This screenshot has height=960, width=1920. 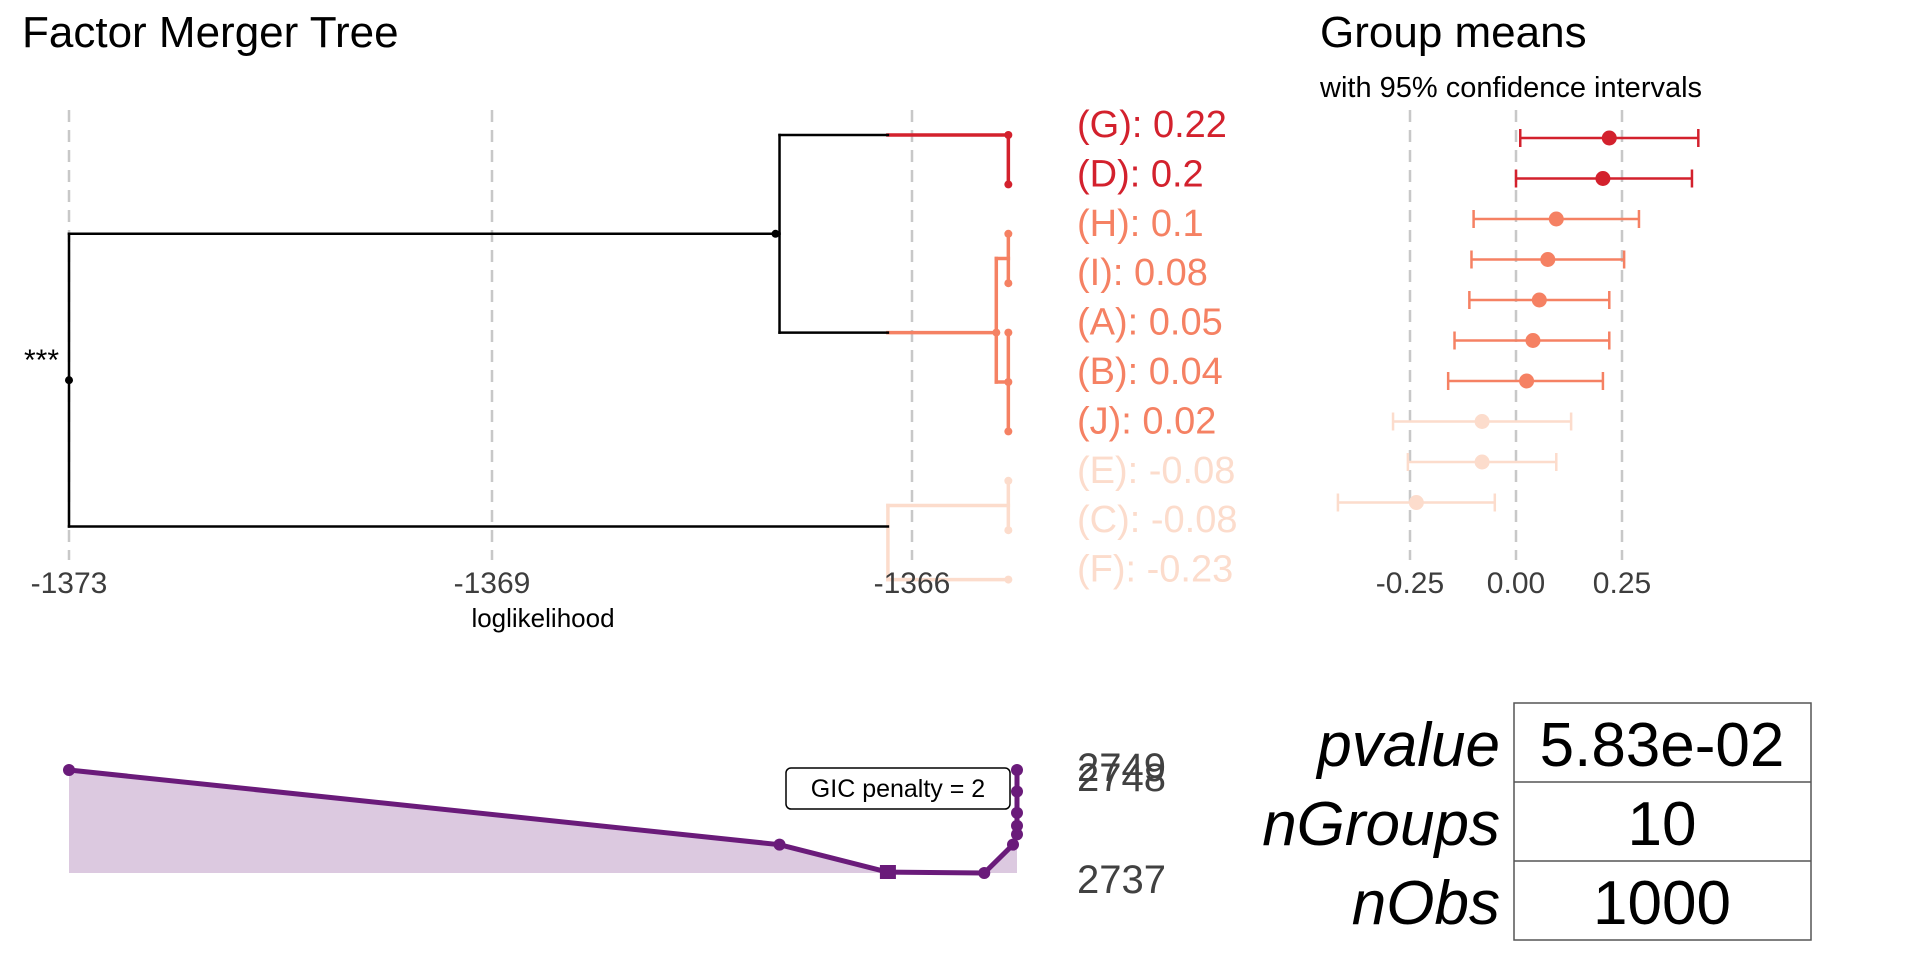 What do you see at coordinates (1516, 335) in the screenshot?
I see `means-grid` at bounding box center [1516, 335].